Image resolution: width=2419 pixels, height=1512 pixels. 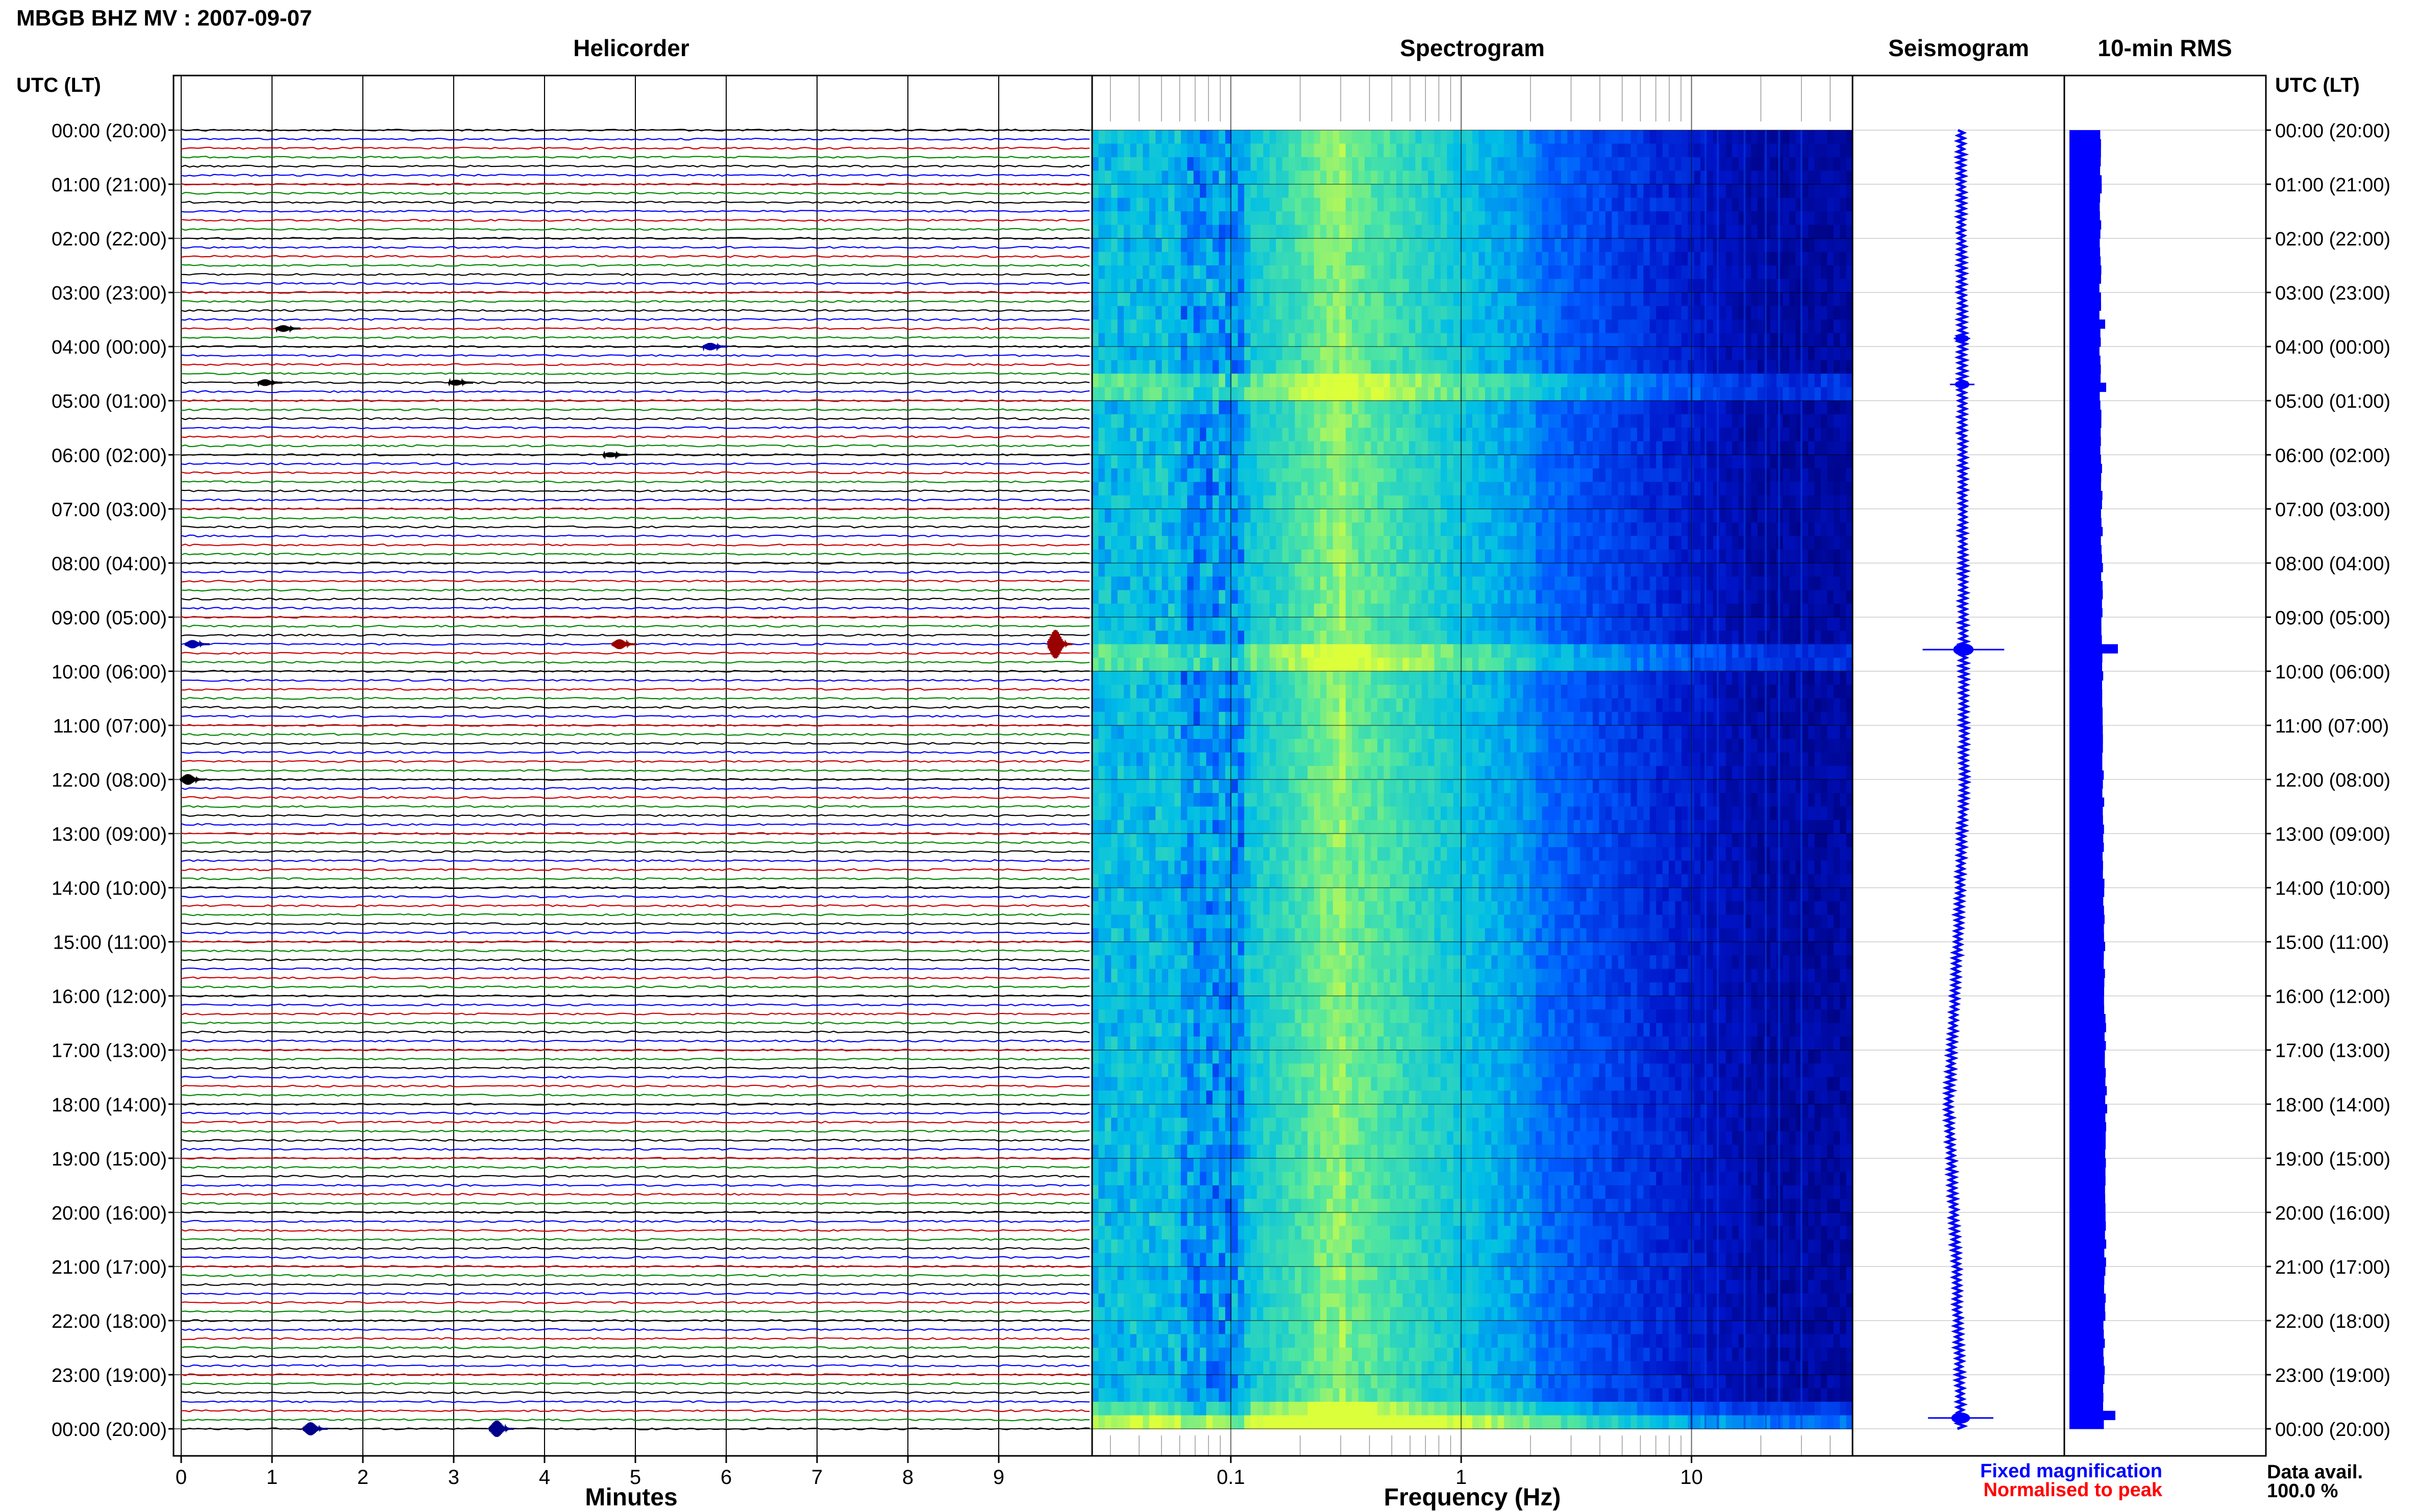 What do you see at coordinates (109, 347) in the screenshot?
I see `left-time-label: 04:00 (00:00)` at bounding box center [109, 347].